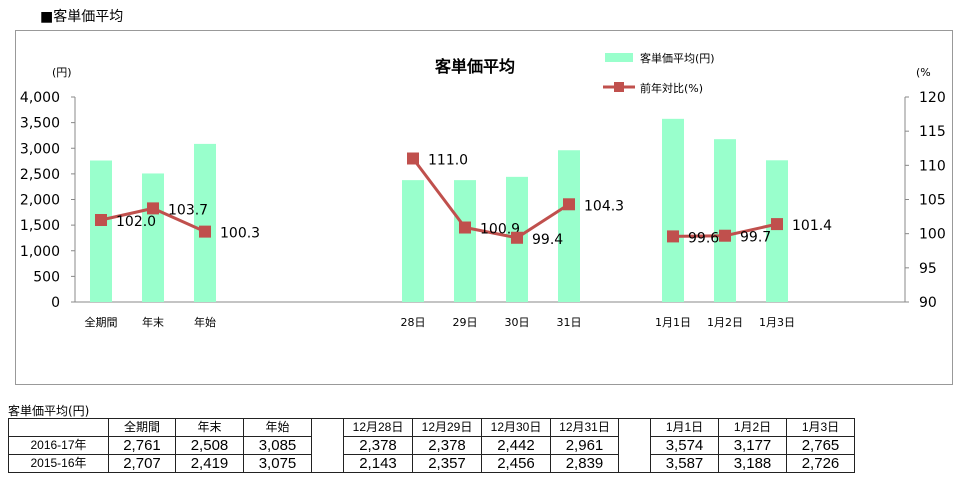 The height and width of the screenshot is (491, 973). Describe the element at coordinates (58, 427) in the screenshot. I see `table-corner-cell` at that location.